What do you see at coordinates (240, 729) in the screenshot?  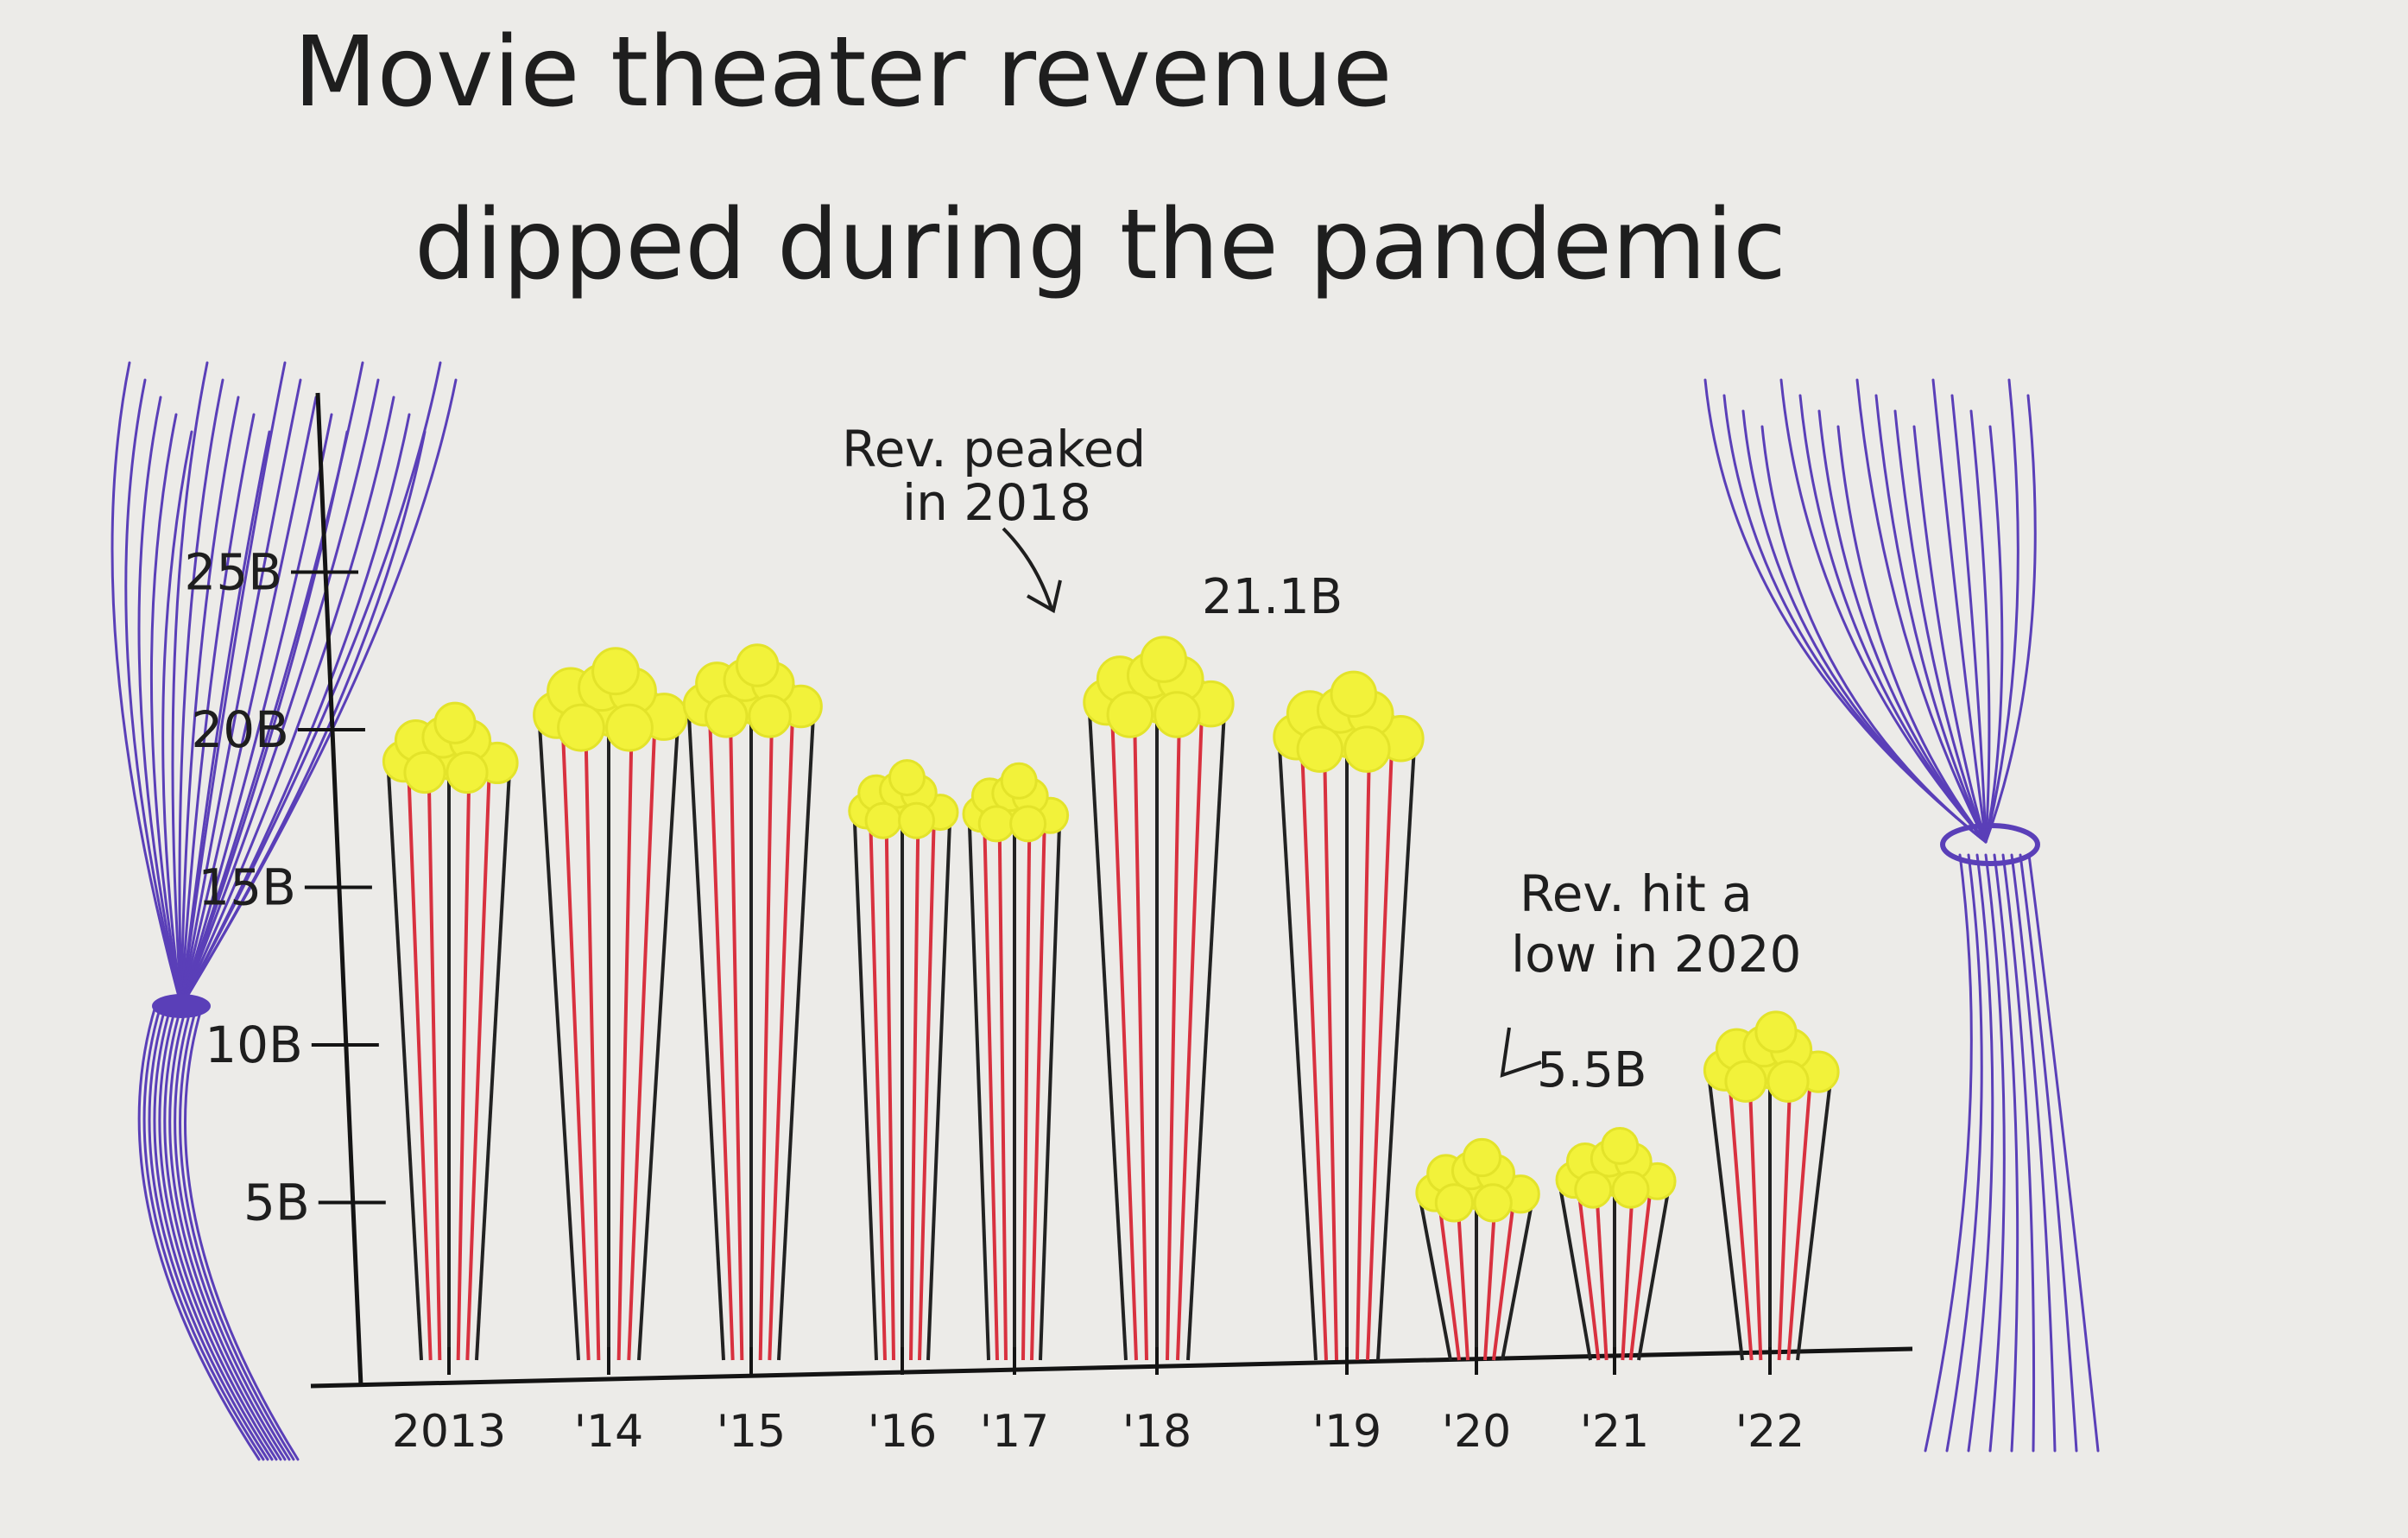 I see `y-tick-label: 20B` at bounding box center [240, 729].